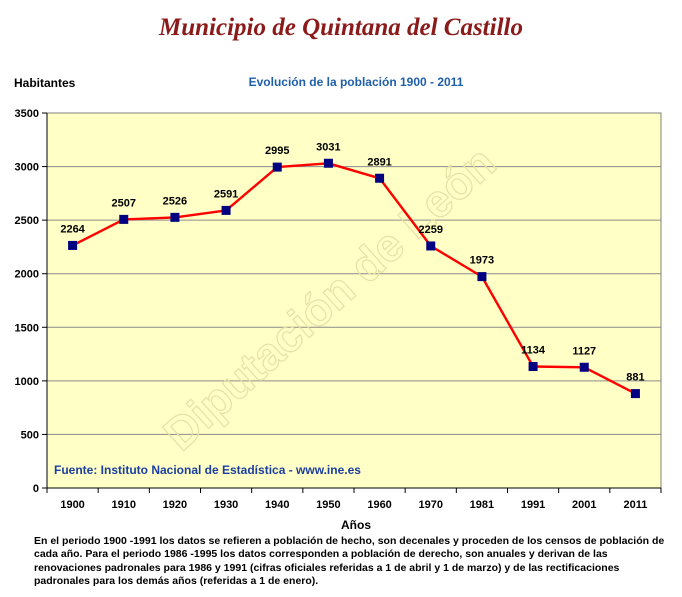  What do you see at coordinates (45, 83) in the screenshot?
I see `y-axis-label: Habitantes` at bounding box center [45, 83].